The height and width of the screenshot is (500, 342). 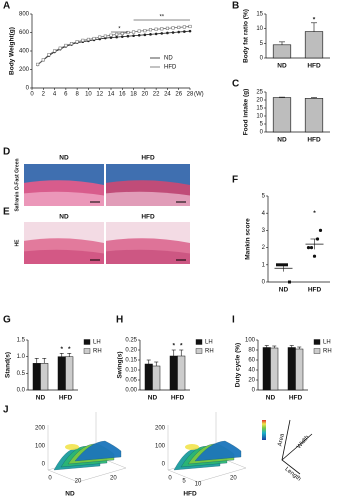 I want to click on panel-letter: I, so click(x=233, y=320).